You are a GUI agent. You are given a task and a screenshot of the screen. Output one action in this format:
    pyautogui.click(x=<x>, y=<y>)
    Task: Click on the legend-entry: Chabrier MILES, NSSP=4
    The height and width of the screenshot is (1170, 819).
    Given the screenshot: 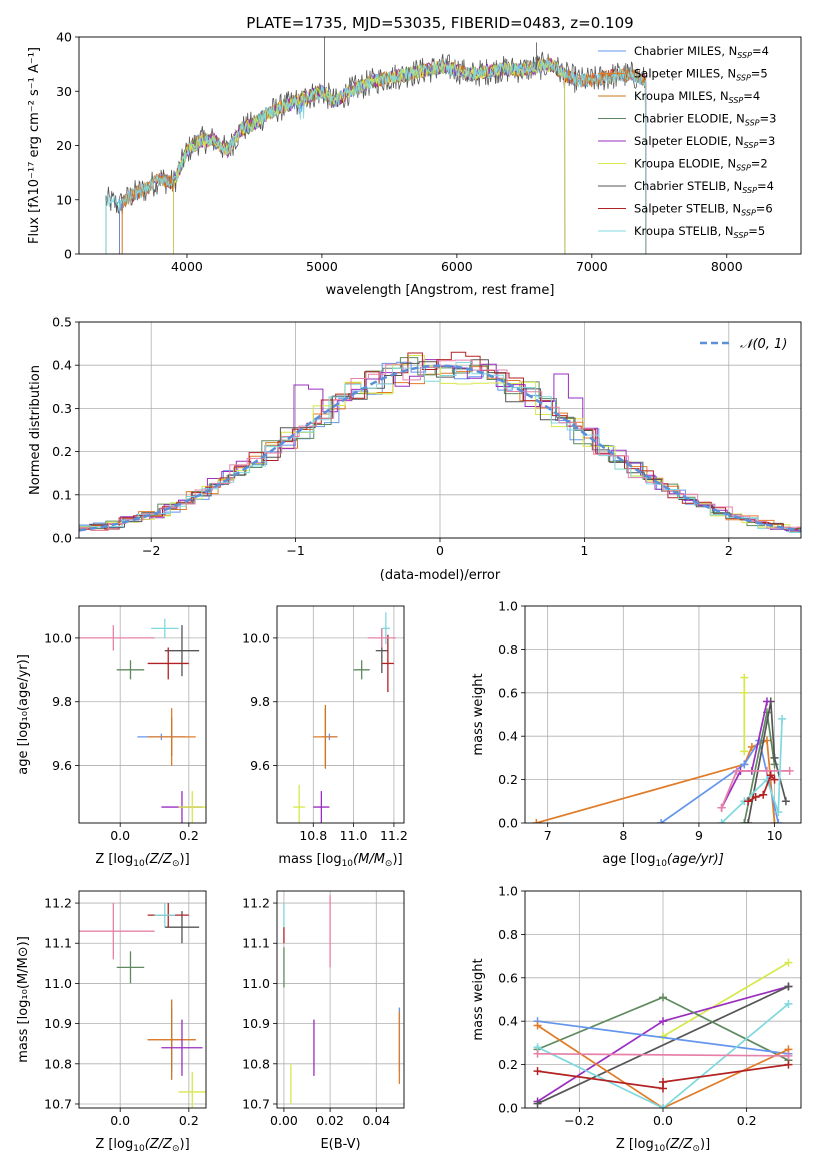 What is the action you would take?
    pyautogui.click(x=701, y=52)
    